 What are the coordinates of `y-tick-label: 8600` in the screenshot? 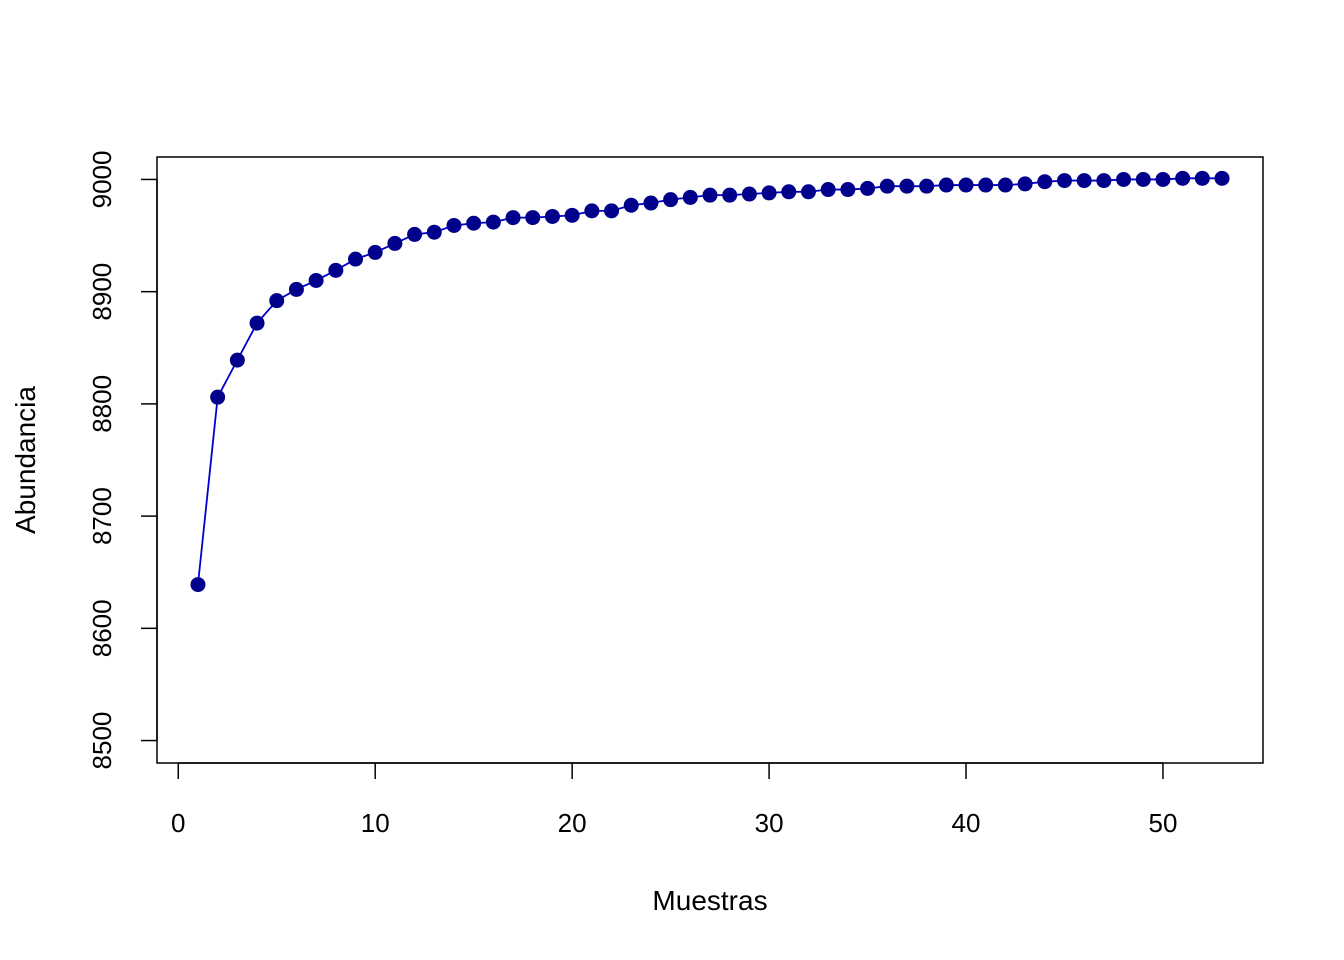 It's located at (102, 628).